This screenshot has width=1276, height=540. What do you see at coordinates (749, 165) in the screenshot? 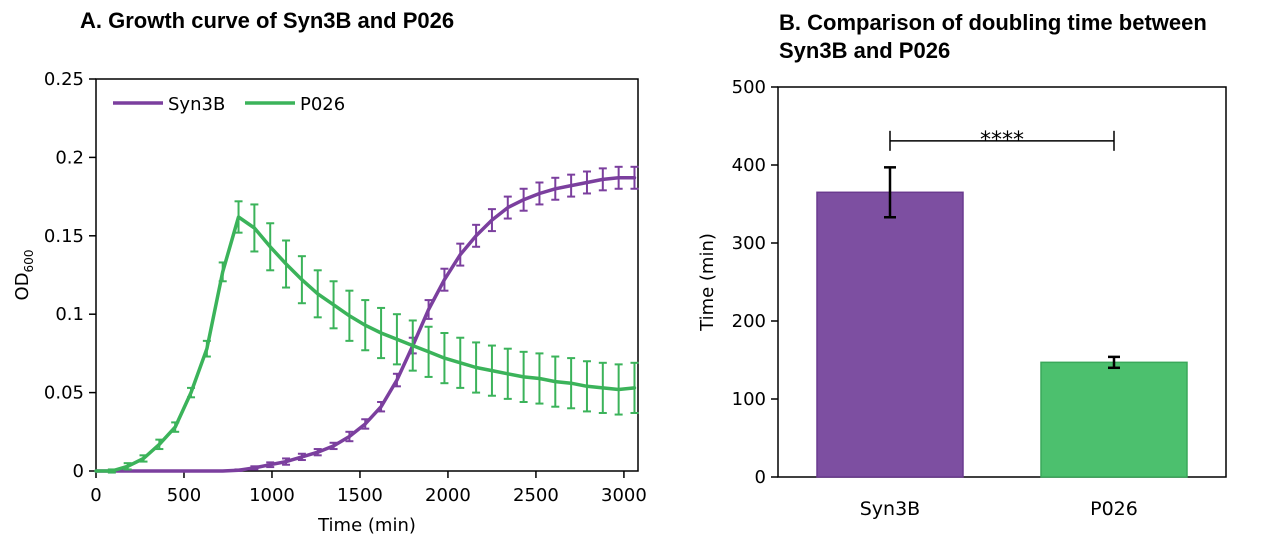
I see `y-tick-label: 400` at bounding box center [749, 165].